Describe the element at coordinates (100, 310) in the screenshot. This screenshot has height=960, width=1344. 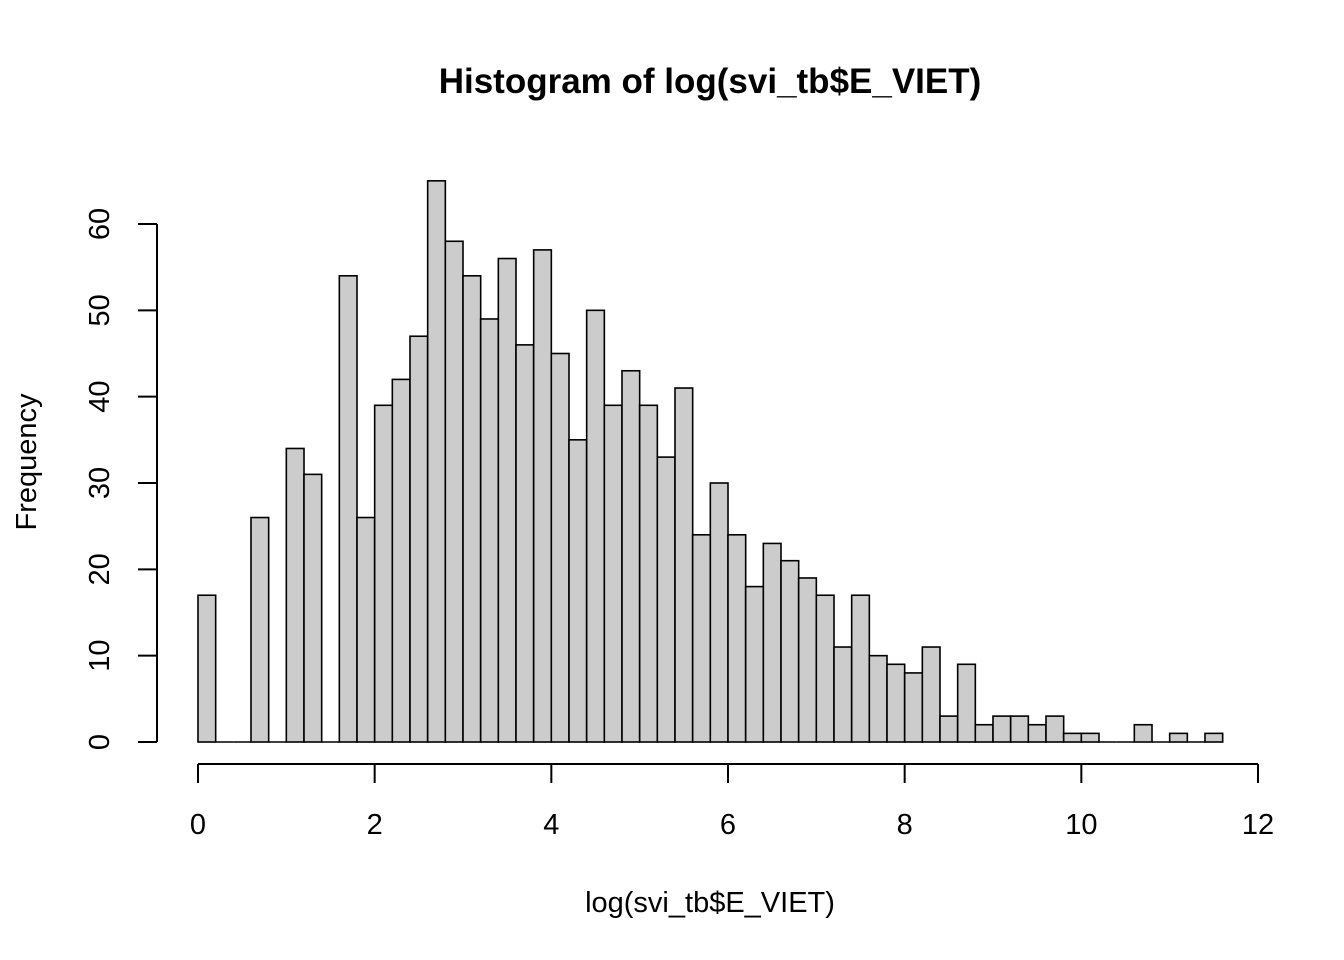
I see `y-tick-label: 50` at that location.